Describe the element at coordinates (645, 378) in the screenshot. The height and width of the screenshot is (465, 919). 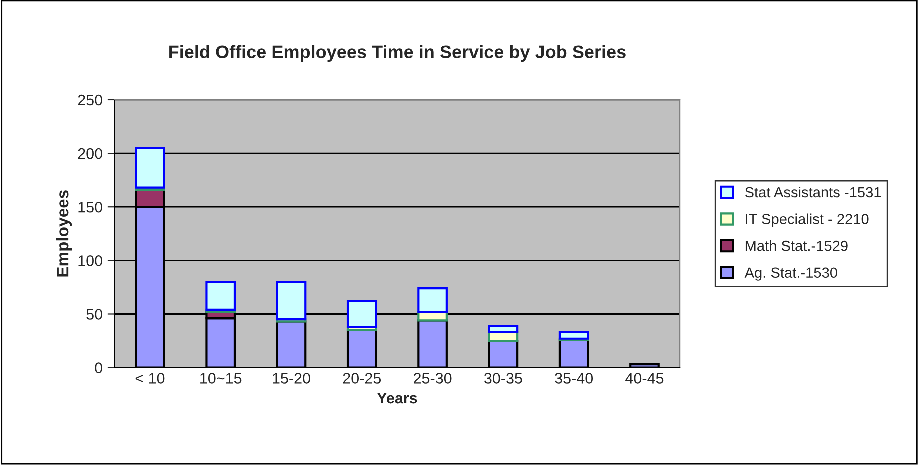
I see `x-tick-label: 40-45` at that location.